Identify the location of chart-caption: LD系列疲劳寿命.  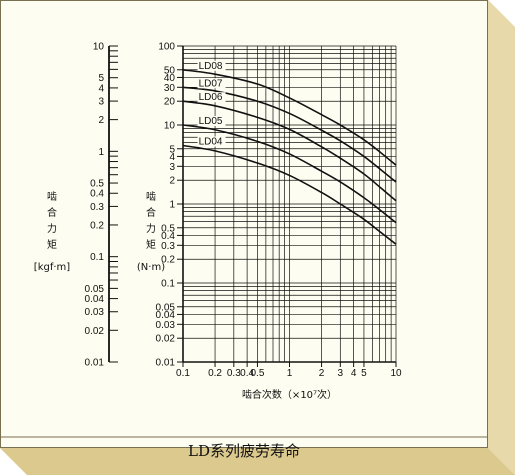
(244, 451).